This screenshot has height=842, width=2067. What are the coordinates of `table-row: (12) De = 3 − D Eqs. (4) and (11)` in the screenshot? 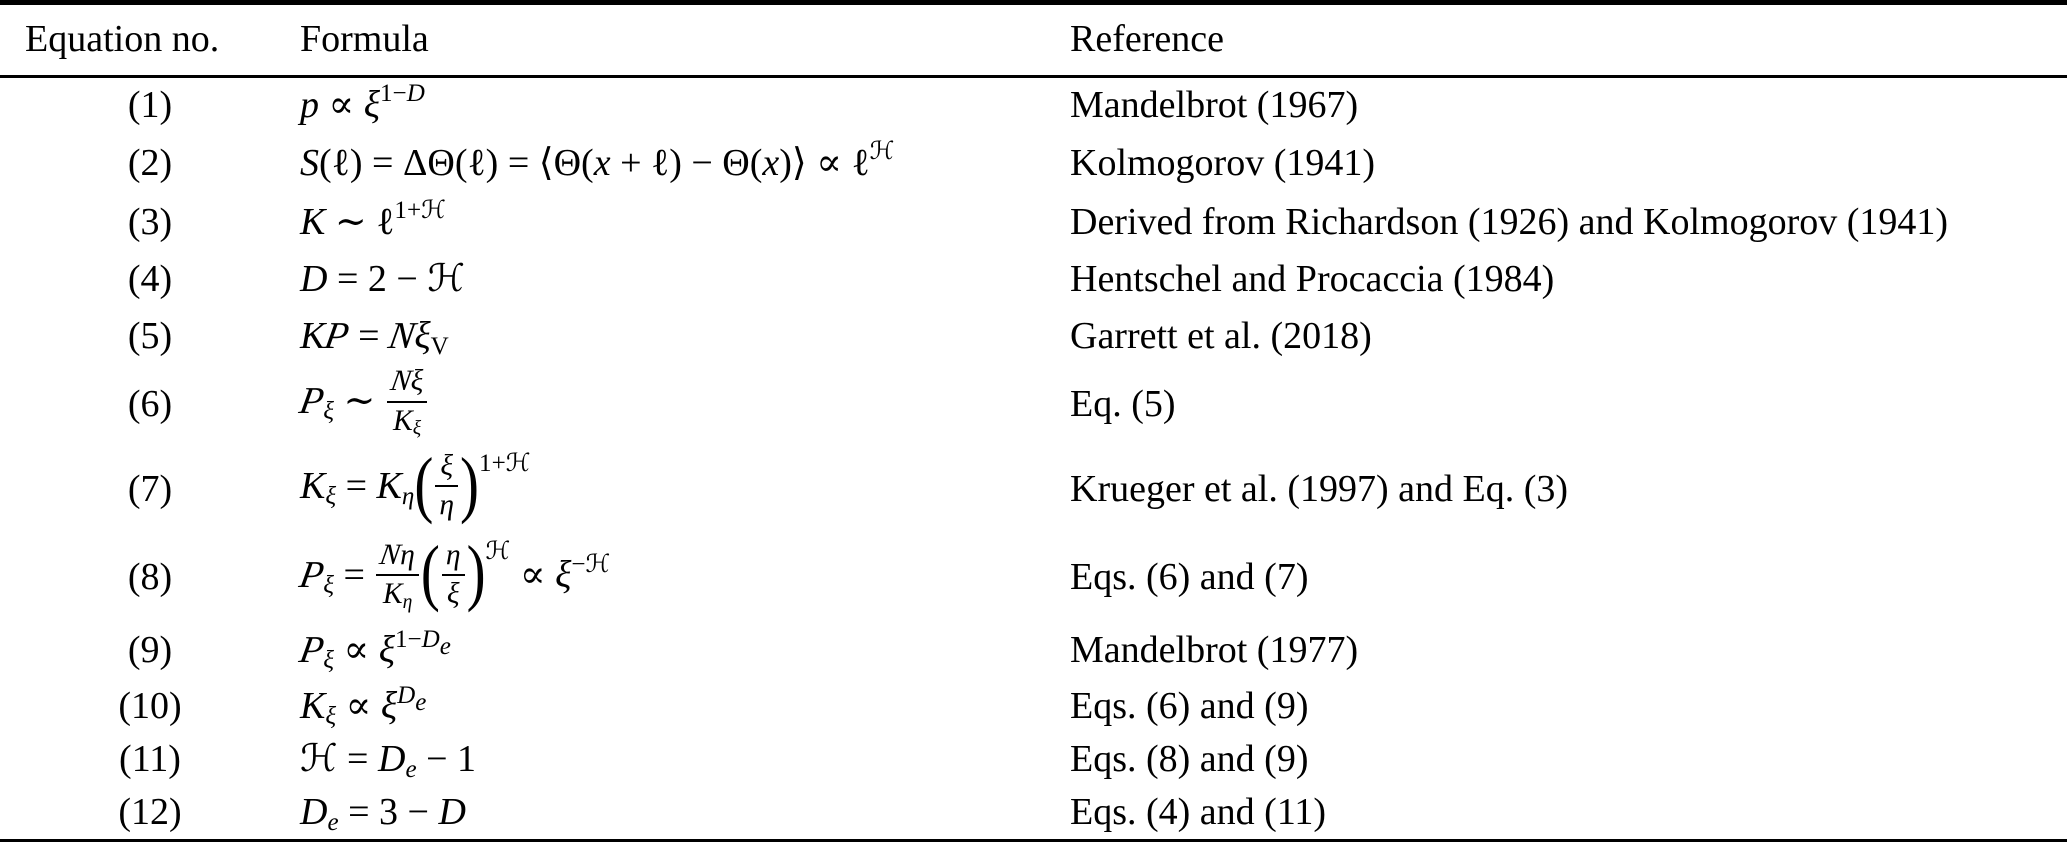 It's located at (1033, 813).